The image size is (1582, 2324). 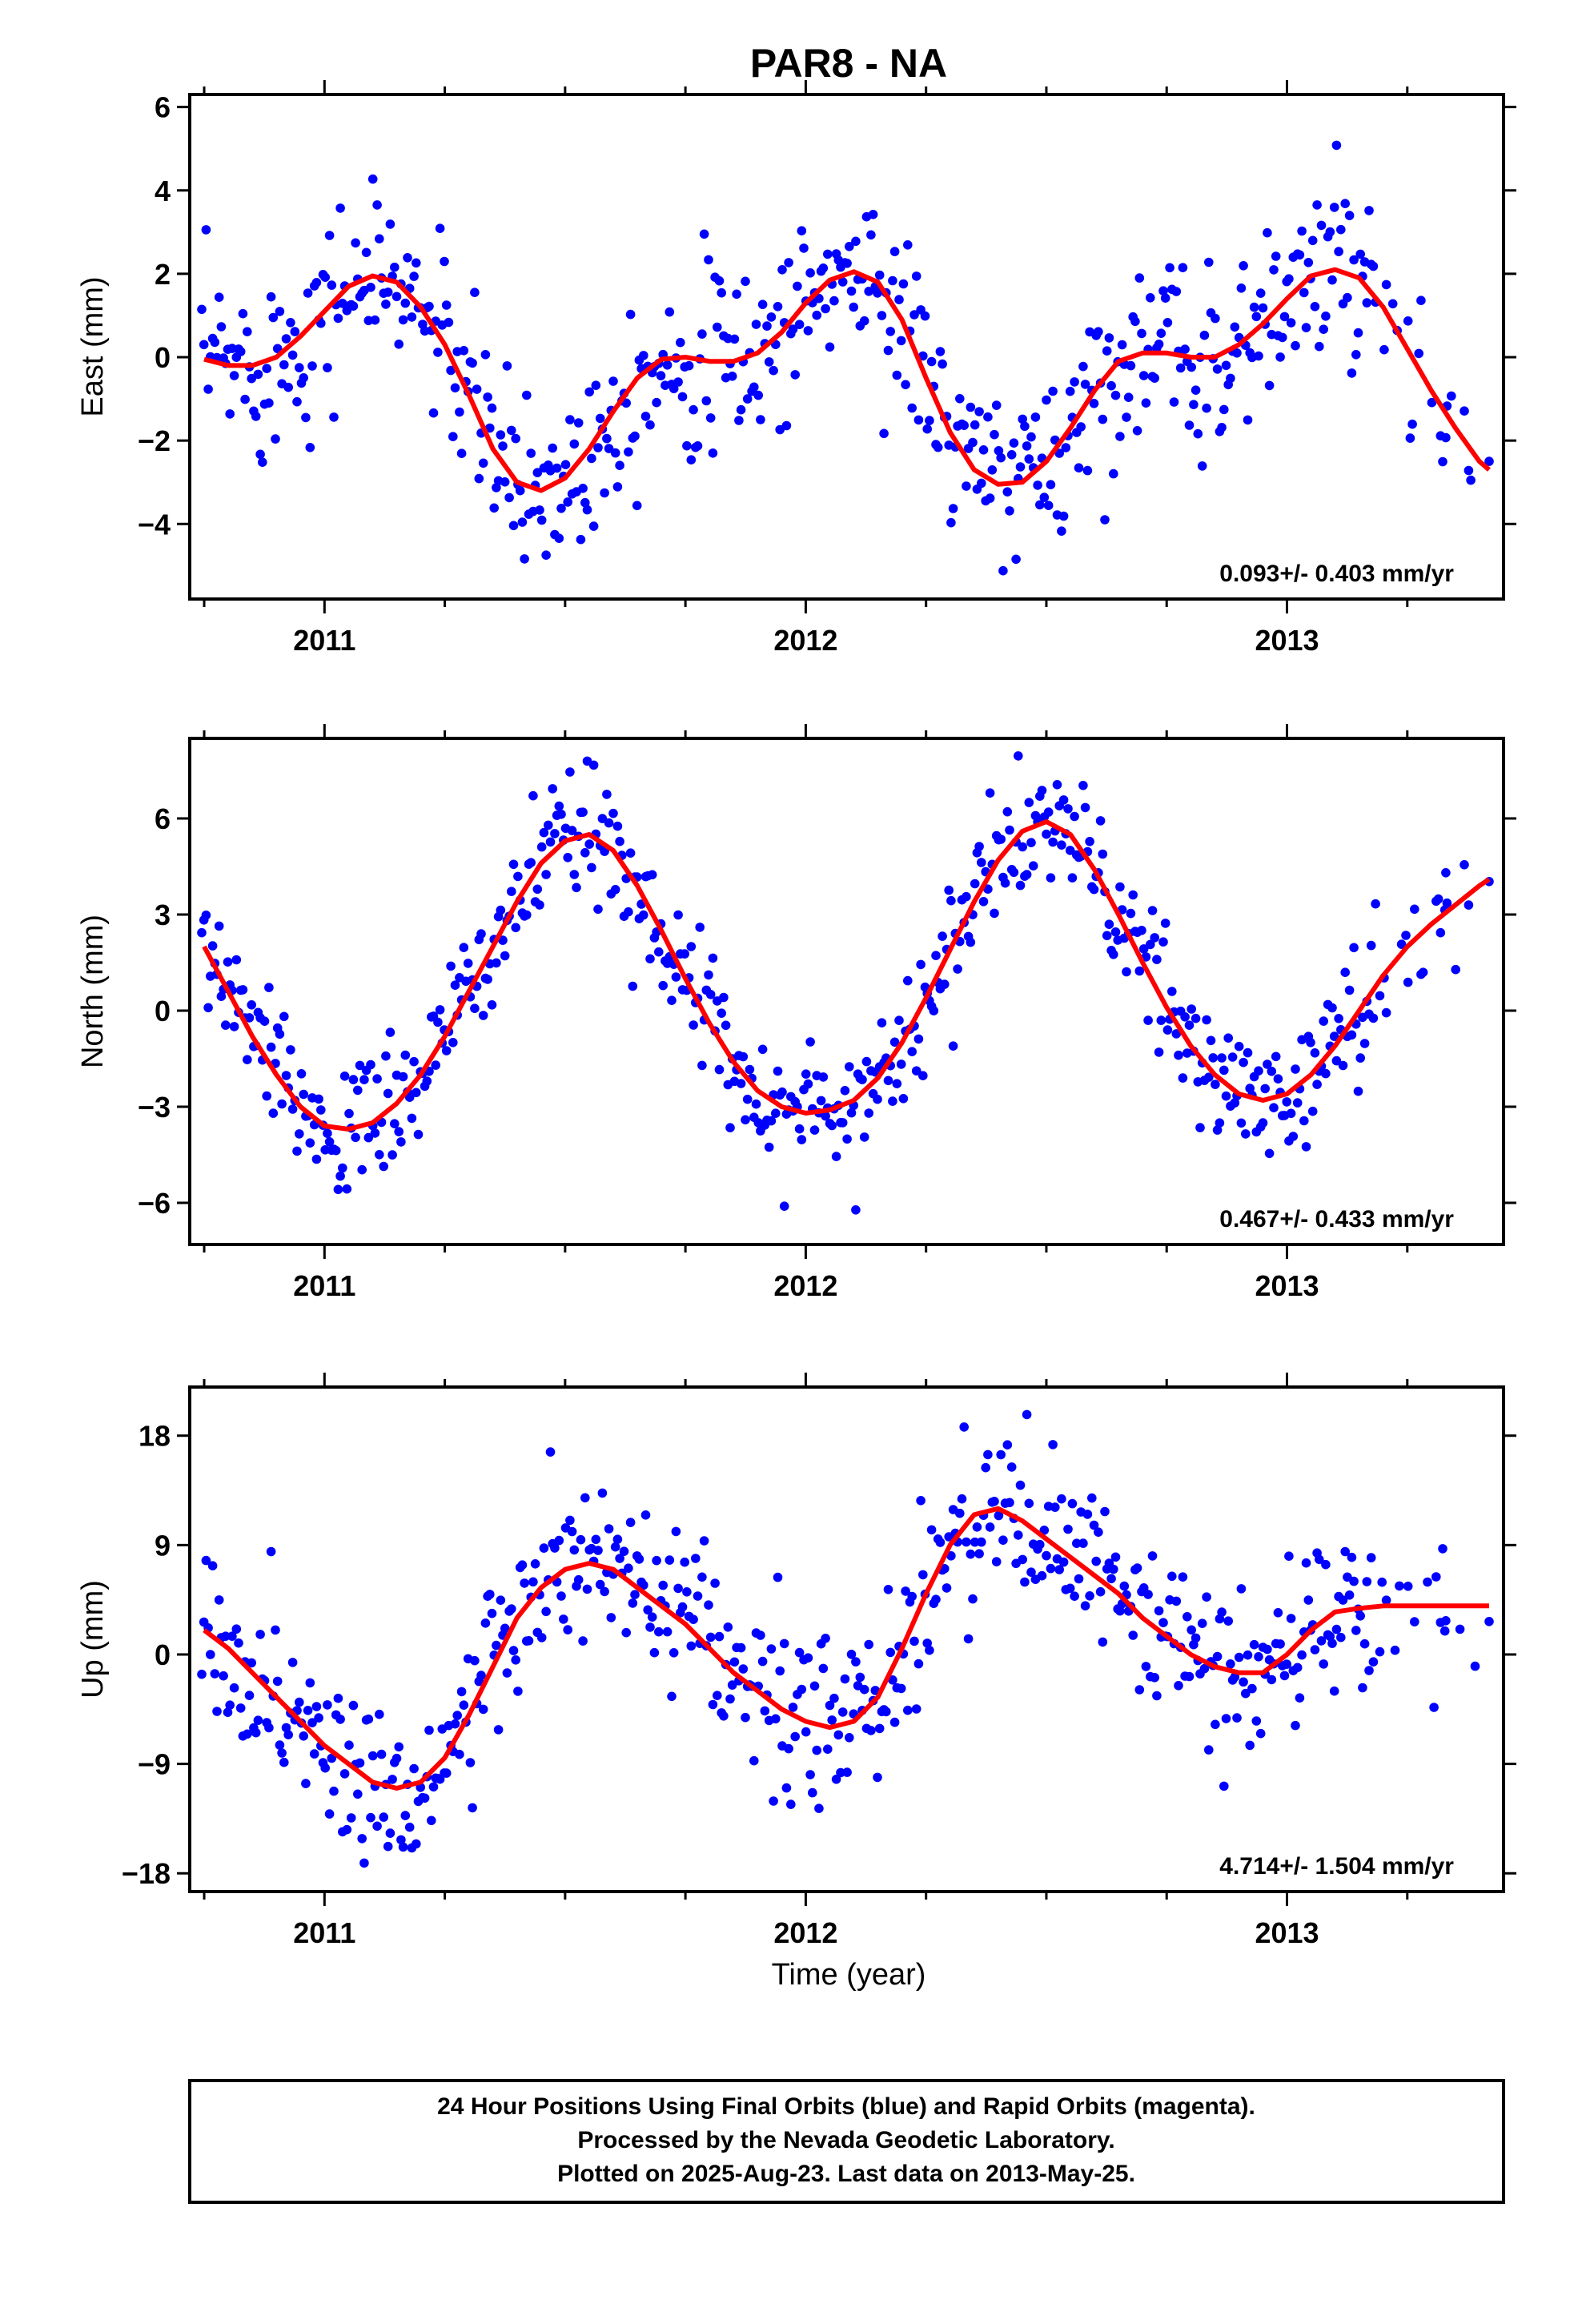 I want to click on y-tick-label: −2, so click(x=154, y=440).